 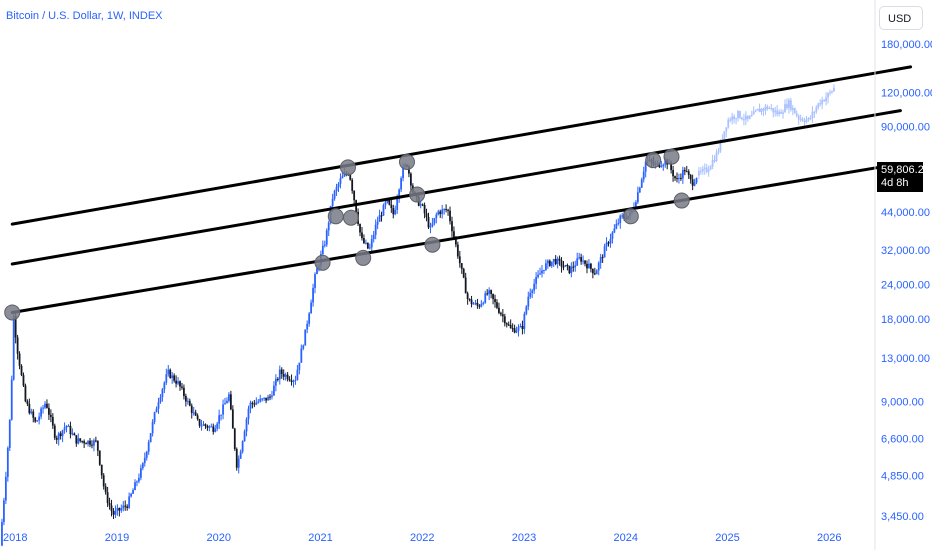 What do you see at coordinates (901, 18) in the screenshot?
I see `currency-button: USD` at bounding box center [901, 18].